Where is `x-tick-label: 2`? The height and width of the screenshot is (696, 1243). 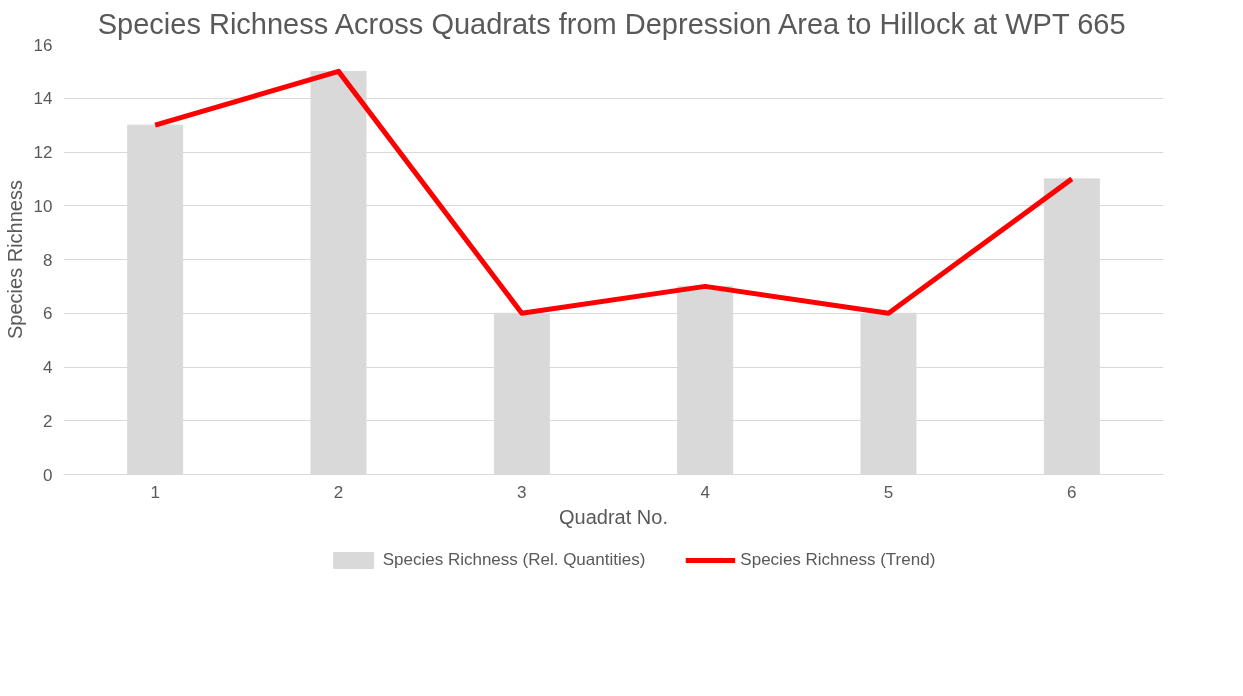
x-tick-label: 2 is located at coordinates (338, 492).